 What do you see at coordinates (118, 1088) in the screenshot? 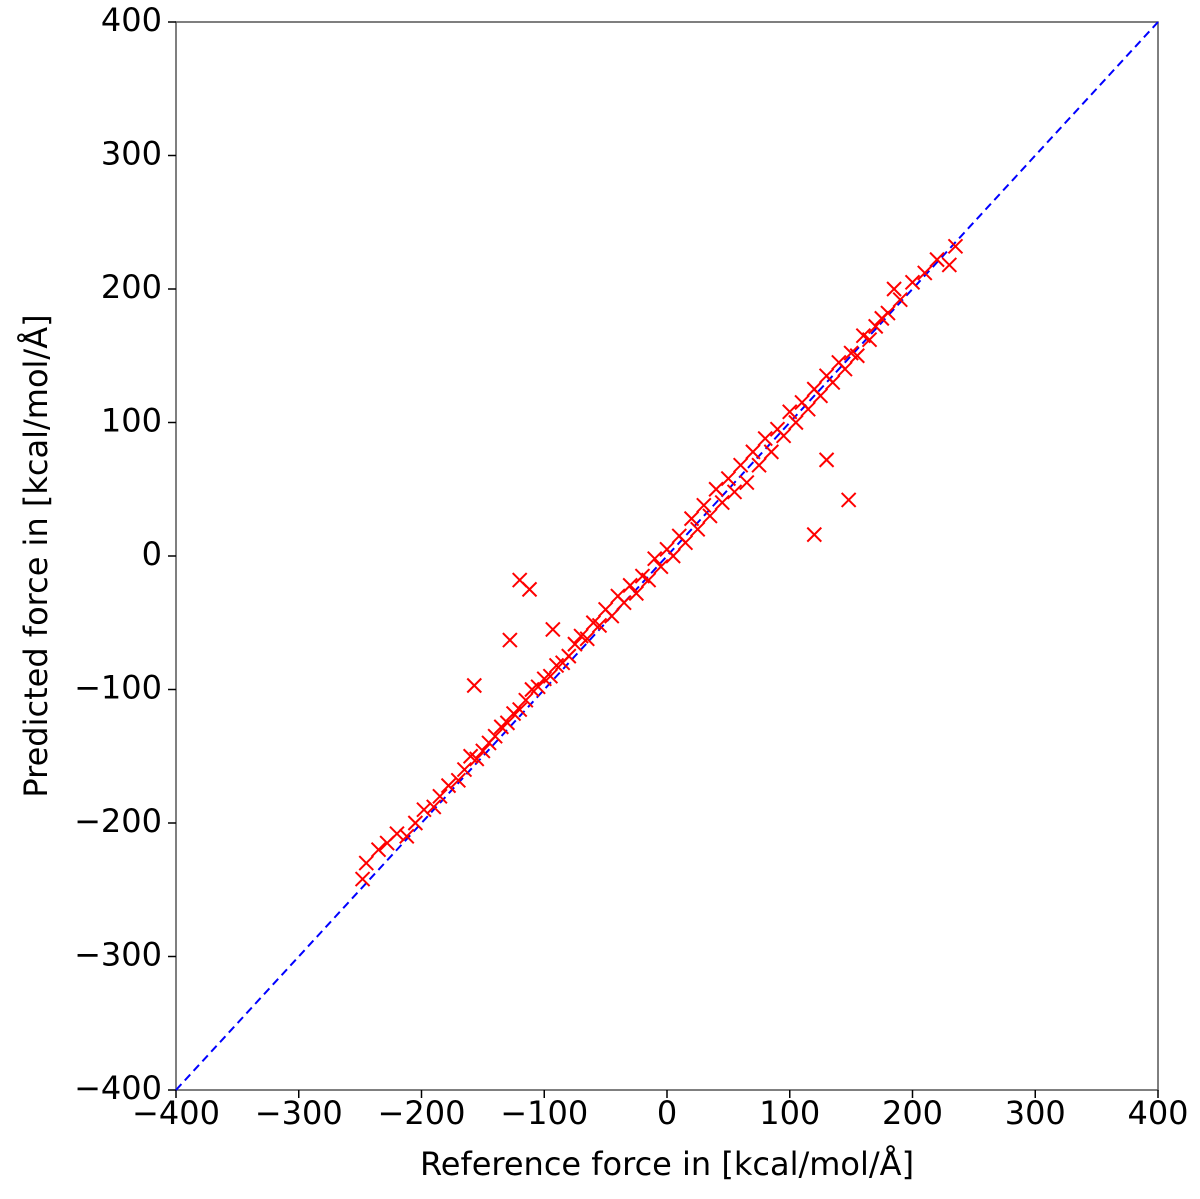
I see `y-tick-label: −400` at bounding box center [118, 1088].